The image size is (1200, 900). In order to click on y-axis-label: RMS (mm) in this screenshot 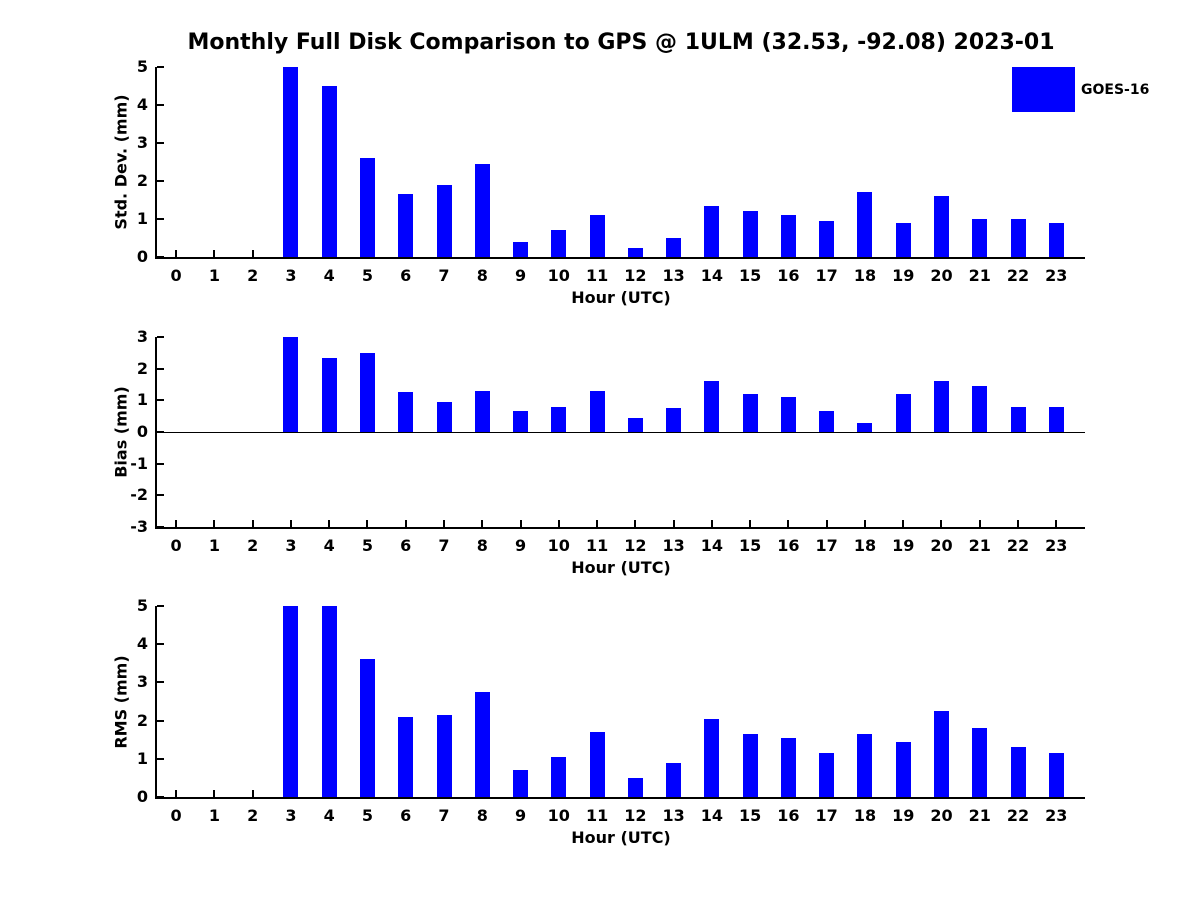, I will do `click(121, 701)`.